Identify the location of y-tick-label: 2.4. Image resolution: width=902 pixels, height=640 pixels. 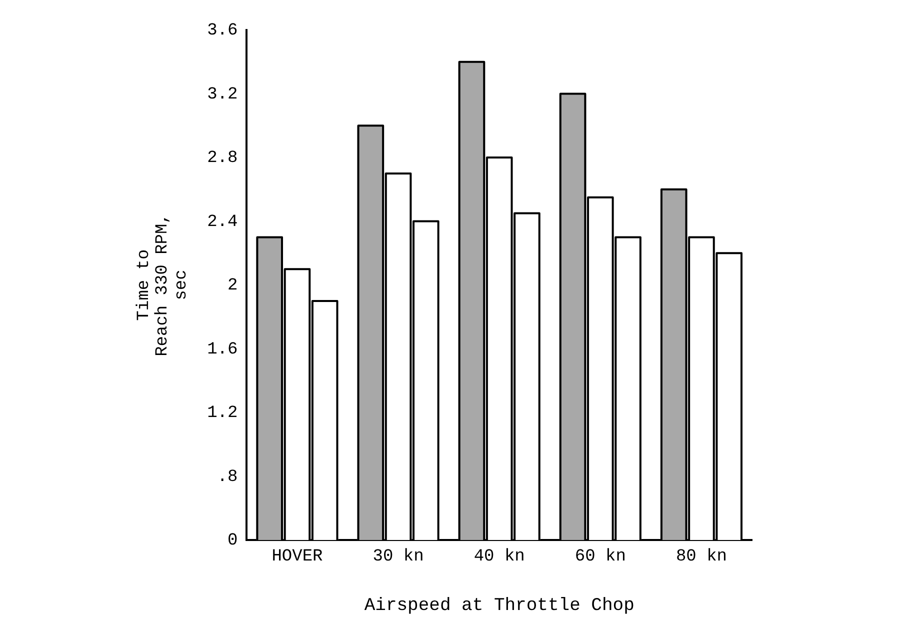
(222, 222).